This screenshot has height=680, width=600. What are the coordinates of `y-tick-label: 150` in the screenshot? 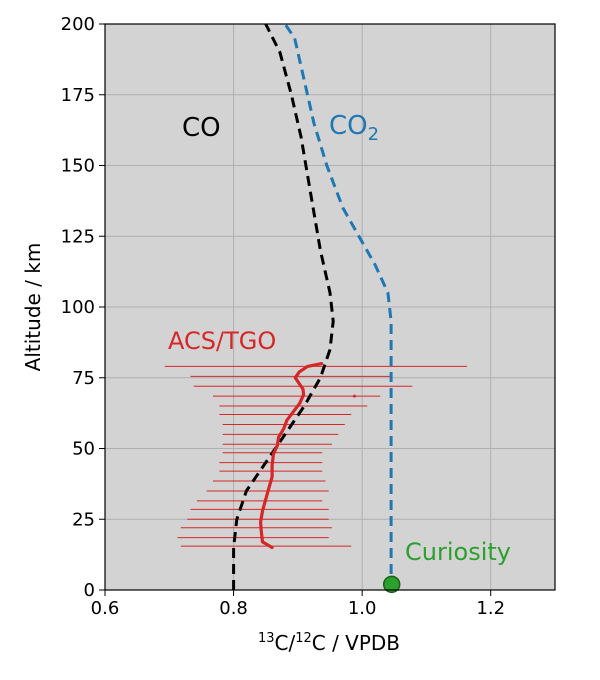 It's located at (78, 166).